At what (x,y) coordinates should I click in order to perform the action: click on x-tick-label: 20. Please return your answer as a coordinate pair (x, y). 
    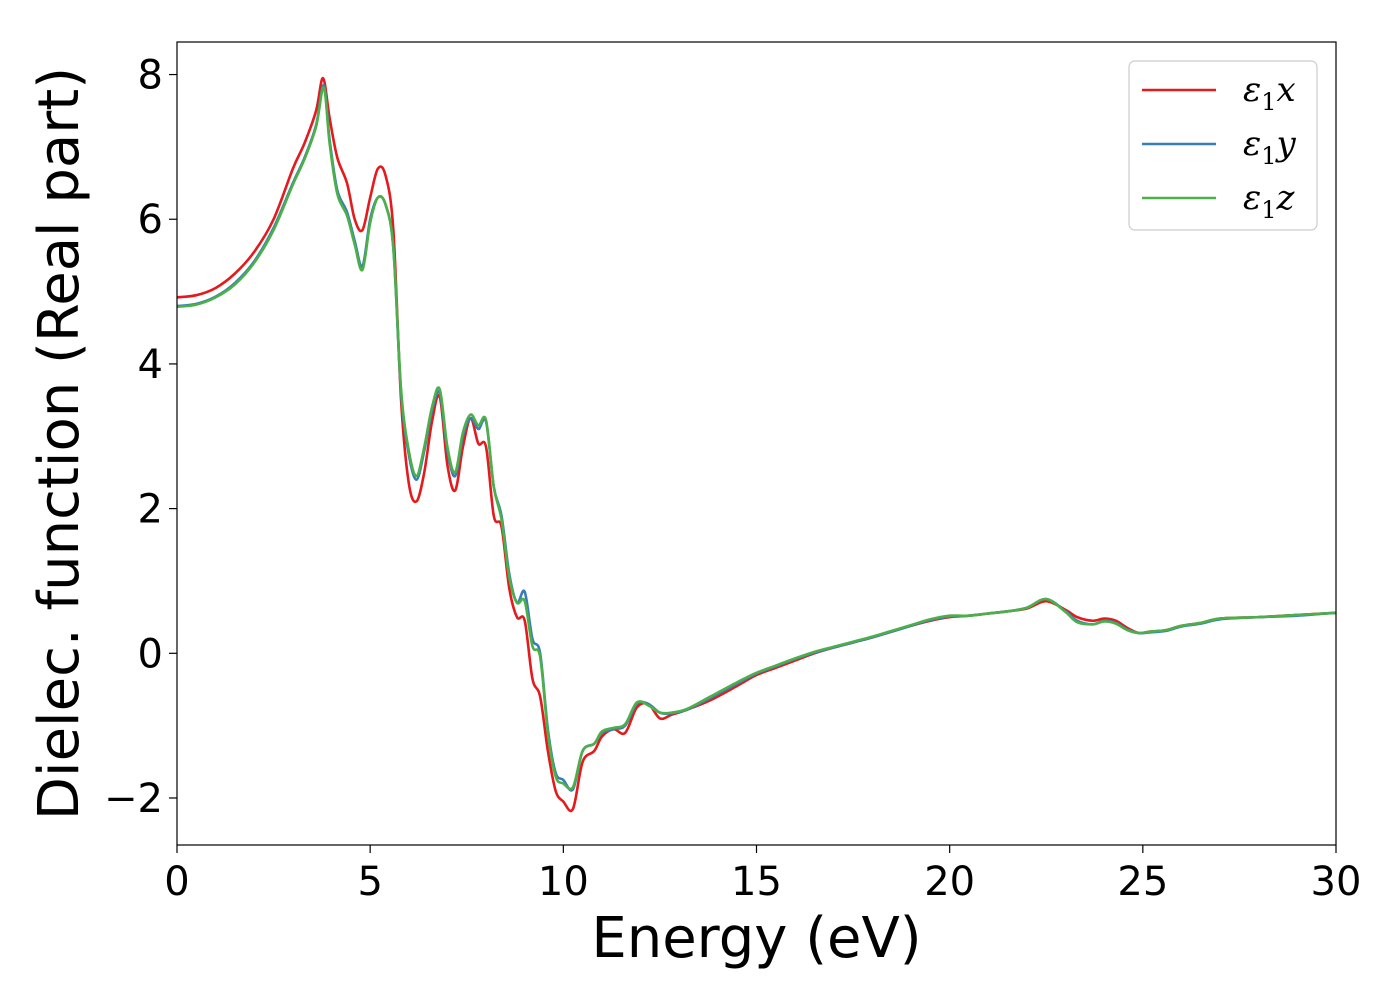
    Looking at the image, I should click on (949, 882).